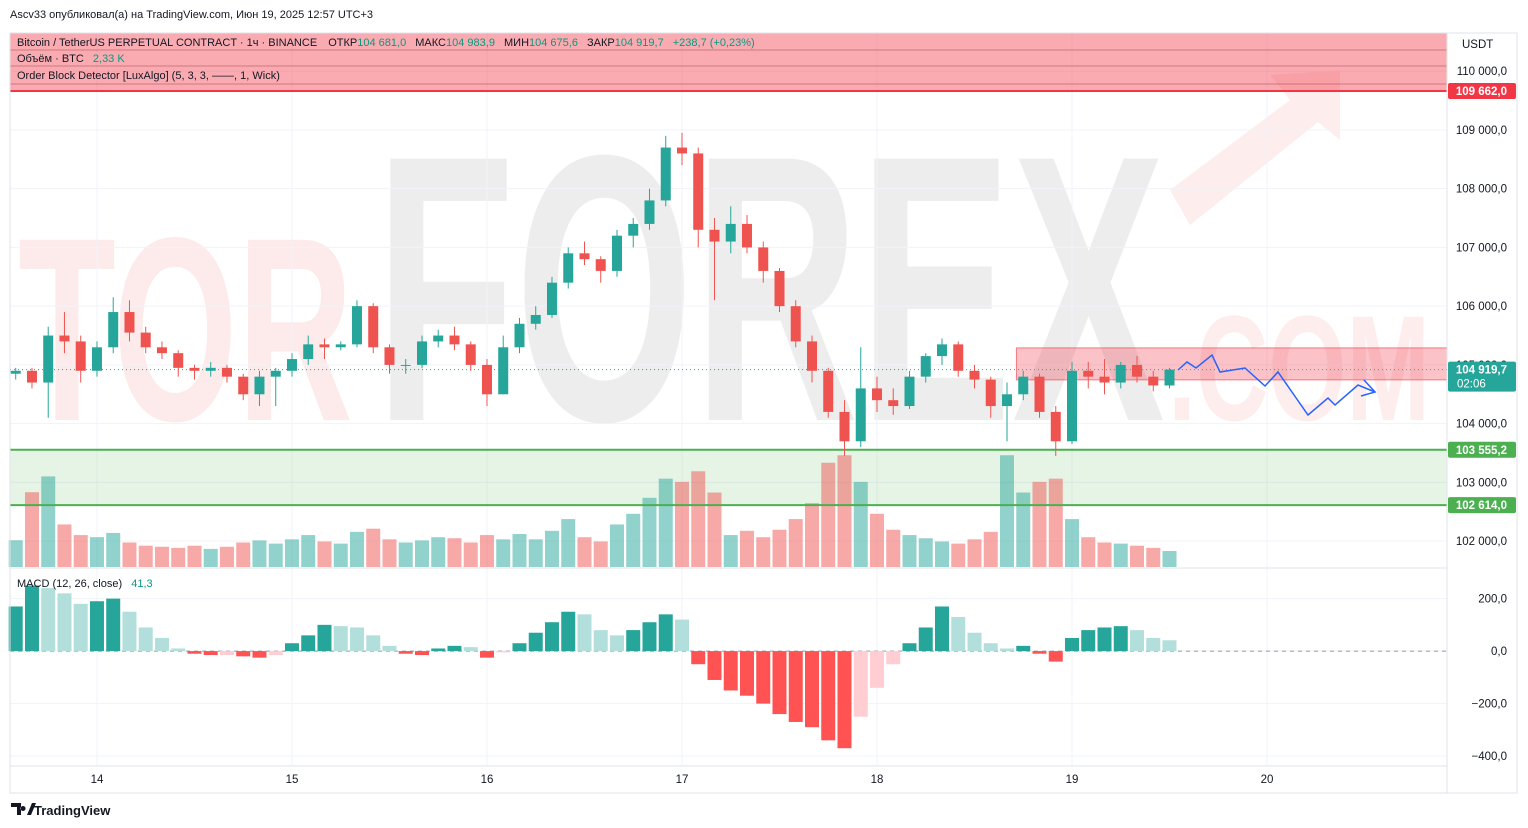 The width and height of the screenshot is (1528, 828). Describe the element at coordinates (1481, 371) in the screenshot. I see `last-price-label: 104 919,7` at that location.